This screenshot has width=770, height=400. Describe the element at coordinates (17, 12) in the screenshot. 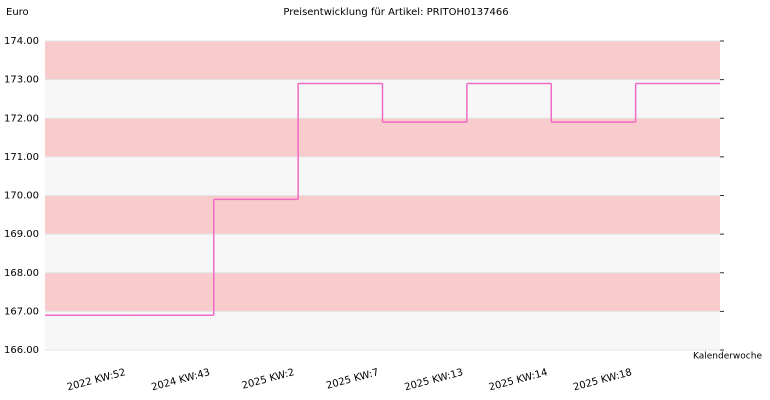

I see `y-axis-label: Euro` at that location.